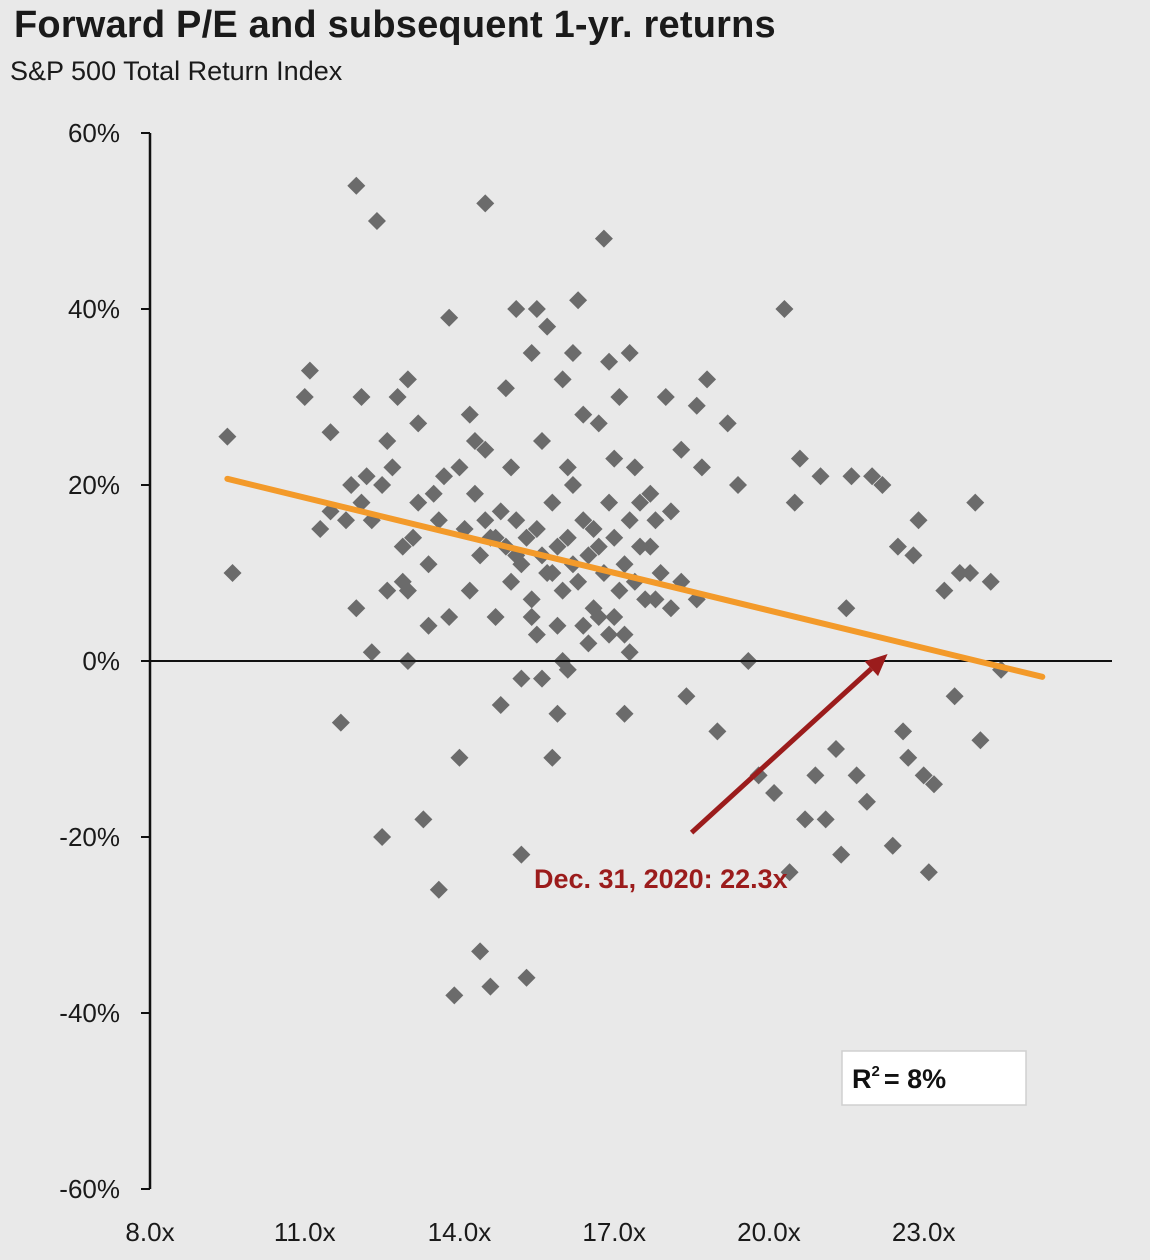 The width and height of the screenshot is (1150, 1260). Describe the element at coordinates (176, 71) in the screenshot. I see `chart-subtitle: S&P 500 Total Return Index` at that location.